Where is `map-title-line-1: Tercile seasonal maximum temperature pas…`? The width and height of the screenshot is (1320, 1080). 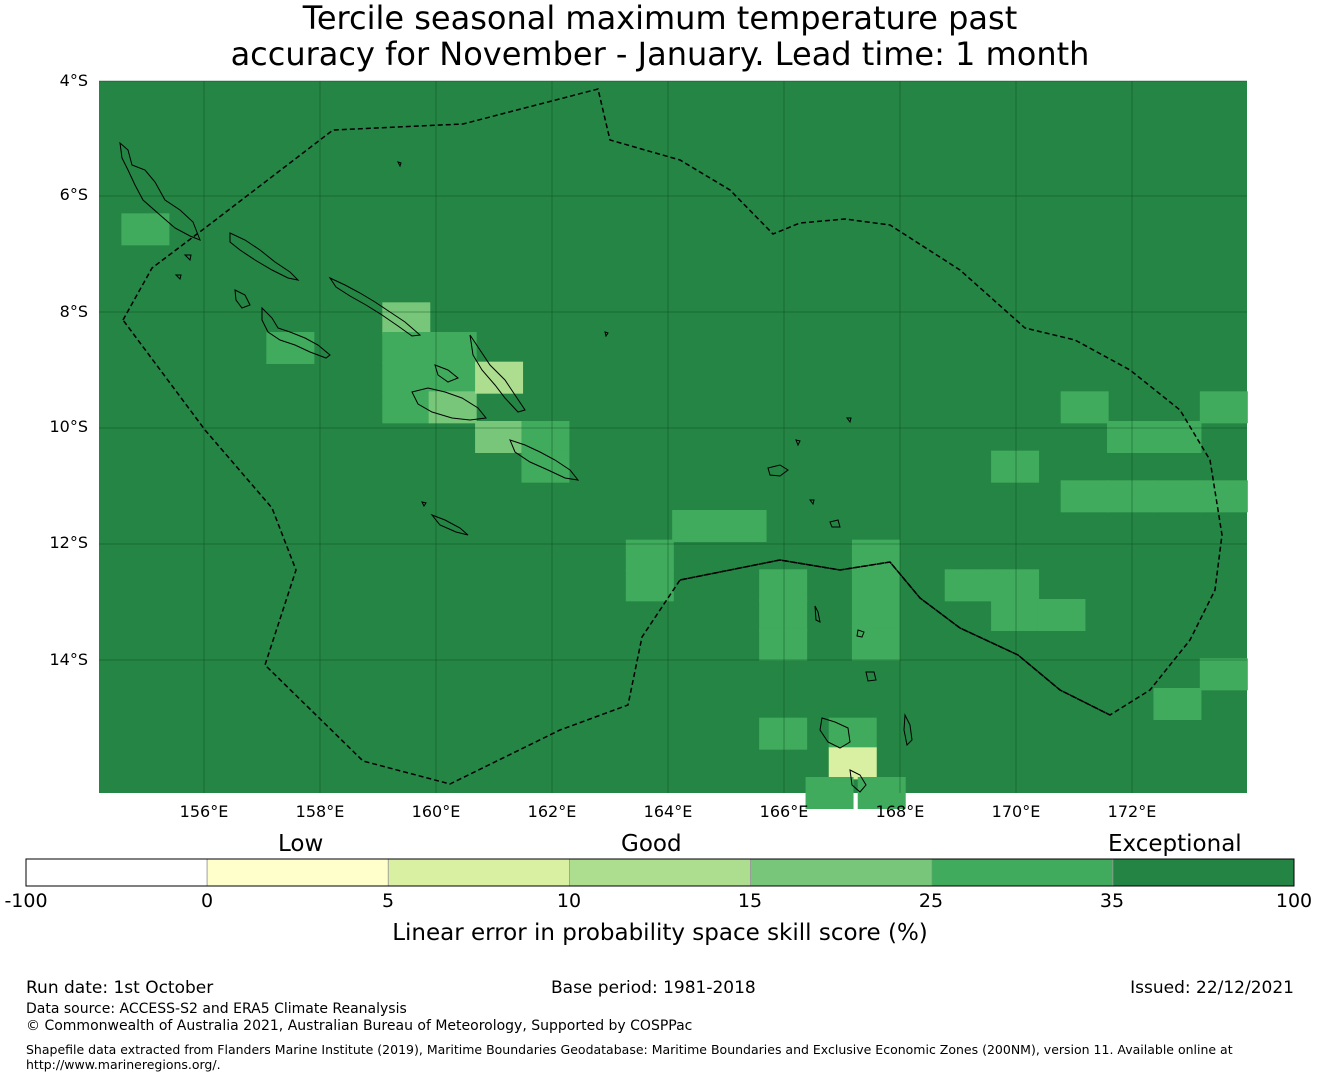
map-title-line-1: Tercile seasonal maximum temperature pas… is located at coordinates (660, 18).